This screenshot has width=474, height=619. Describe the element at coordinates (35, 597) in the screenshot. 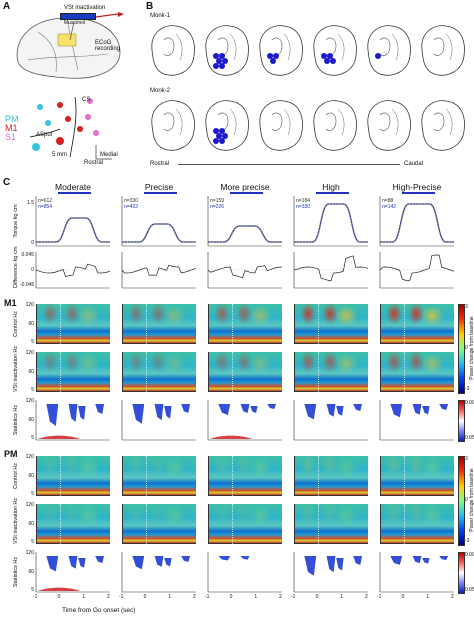

I see `x-tick-1-1: -1` at that location.